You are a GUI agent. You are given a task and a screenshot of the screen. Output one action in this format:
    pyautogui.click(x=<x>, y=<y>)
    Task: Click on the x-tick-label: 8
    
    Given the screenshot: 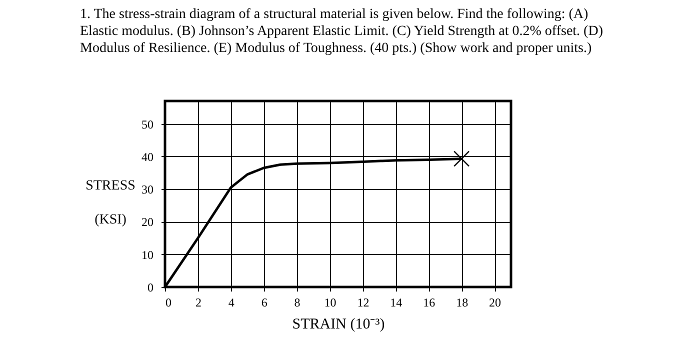 What is the action you would take?
    pyautogui.click(x=297, y=303)
    